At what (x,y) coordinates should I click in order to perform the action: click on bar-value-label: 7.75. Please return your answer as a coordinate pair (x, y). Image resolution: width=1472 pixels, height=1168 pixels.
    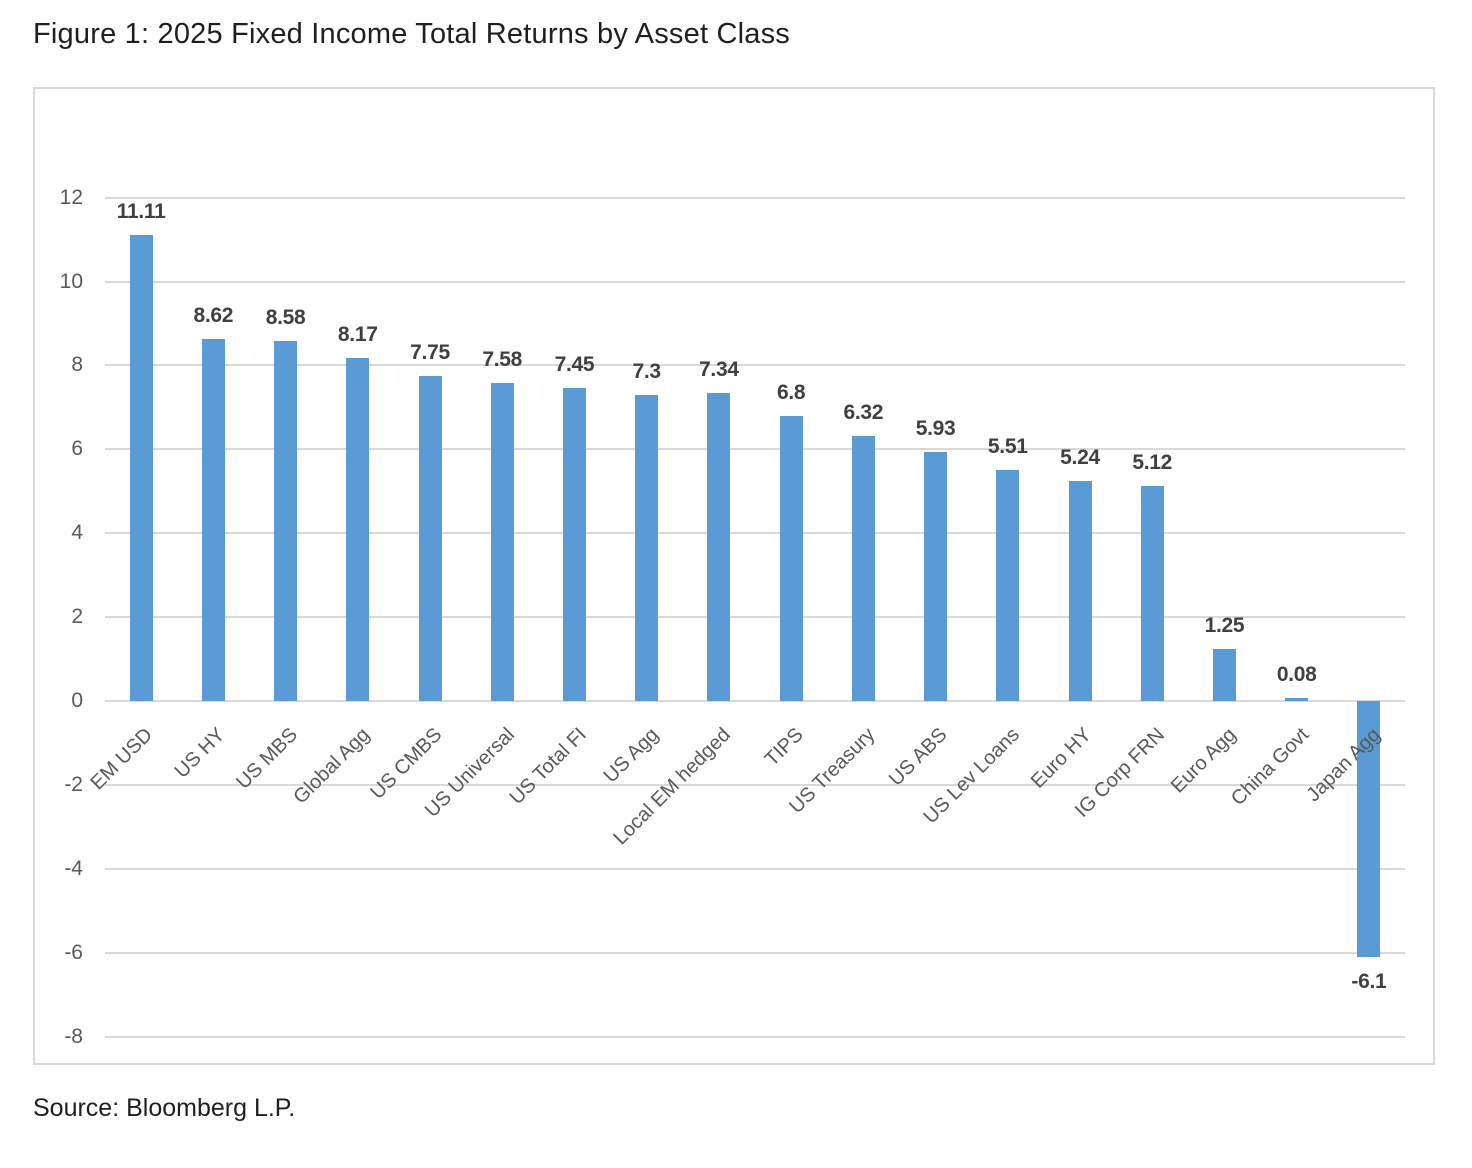
    Looking at the image, I should click on (430, 352).